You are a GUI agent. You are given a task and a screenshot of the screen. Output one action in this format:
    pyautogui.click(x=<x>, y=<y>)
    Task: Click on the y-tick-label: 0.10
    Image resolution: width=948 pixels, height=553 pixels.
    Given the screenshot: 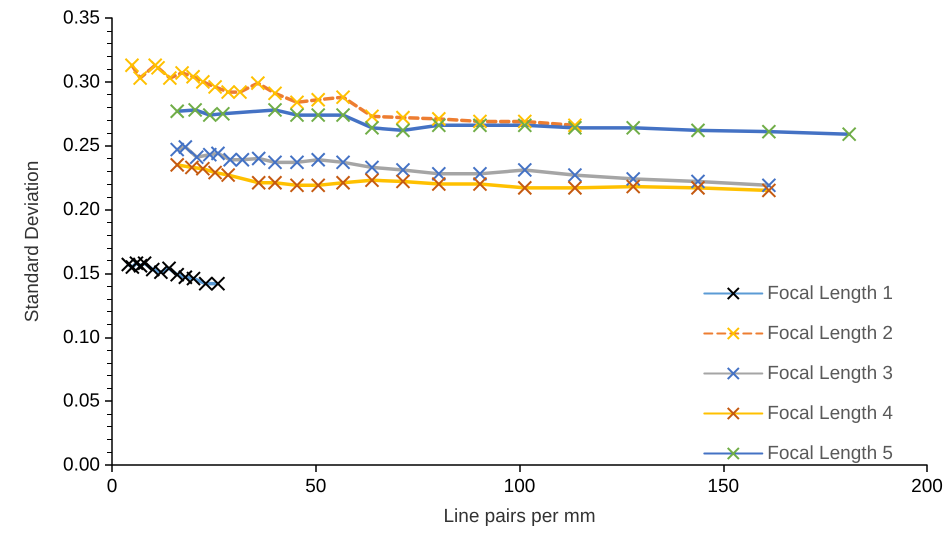 What is the action you would take?
    pyautogui.click(x=81, y=337)
    